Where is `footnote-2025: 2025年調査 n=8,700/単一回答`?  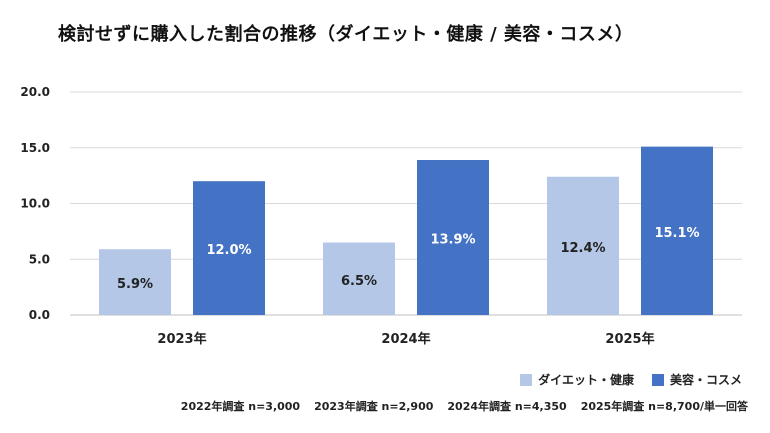 footnote-2025: 2025年調査 n=8,700/単一回答 is located at coordinates (664, 406).